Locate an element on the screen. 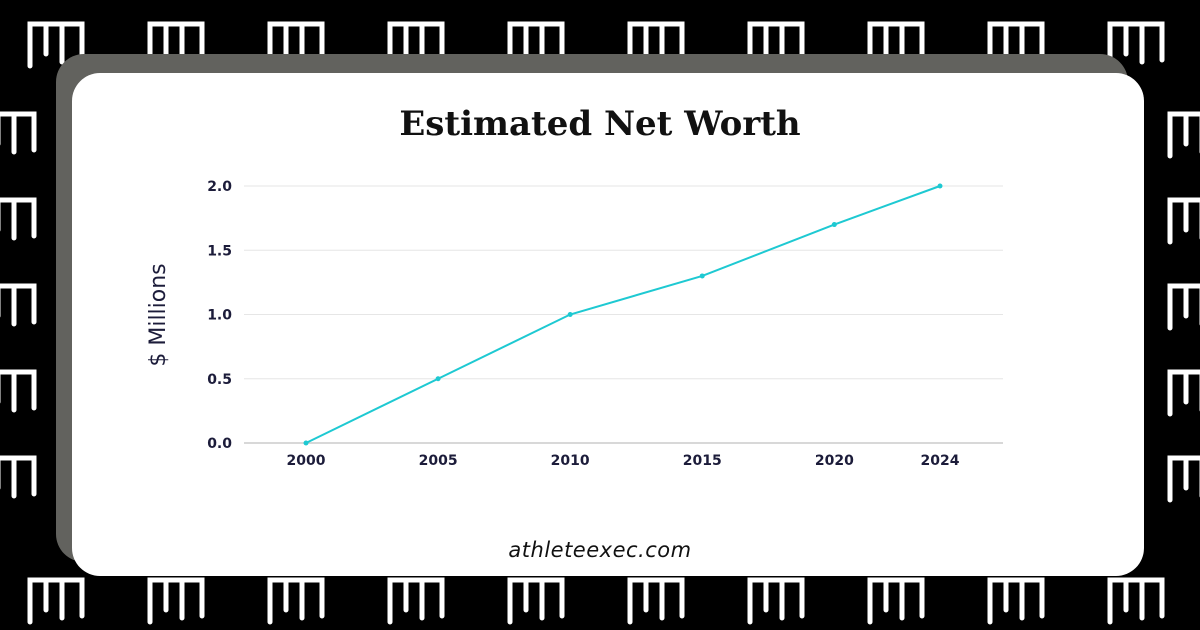 The height and width of the screenshot is (630, 1200). x-tick-label: 2010 is located at coordinates (570, 461).